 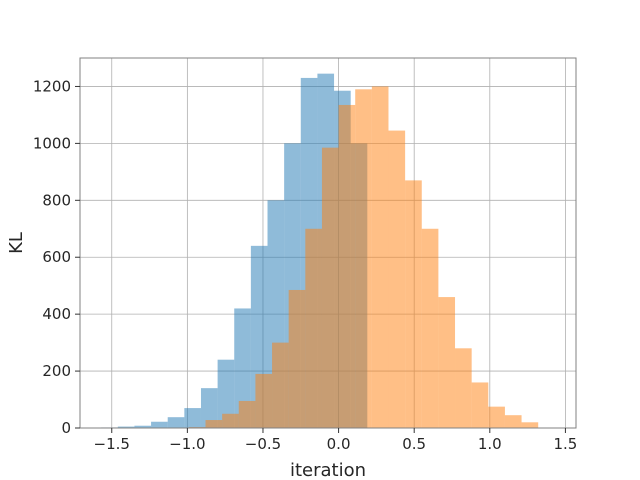 I want to click on y-tick-label: 1000, so click(x=52, y=143).